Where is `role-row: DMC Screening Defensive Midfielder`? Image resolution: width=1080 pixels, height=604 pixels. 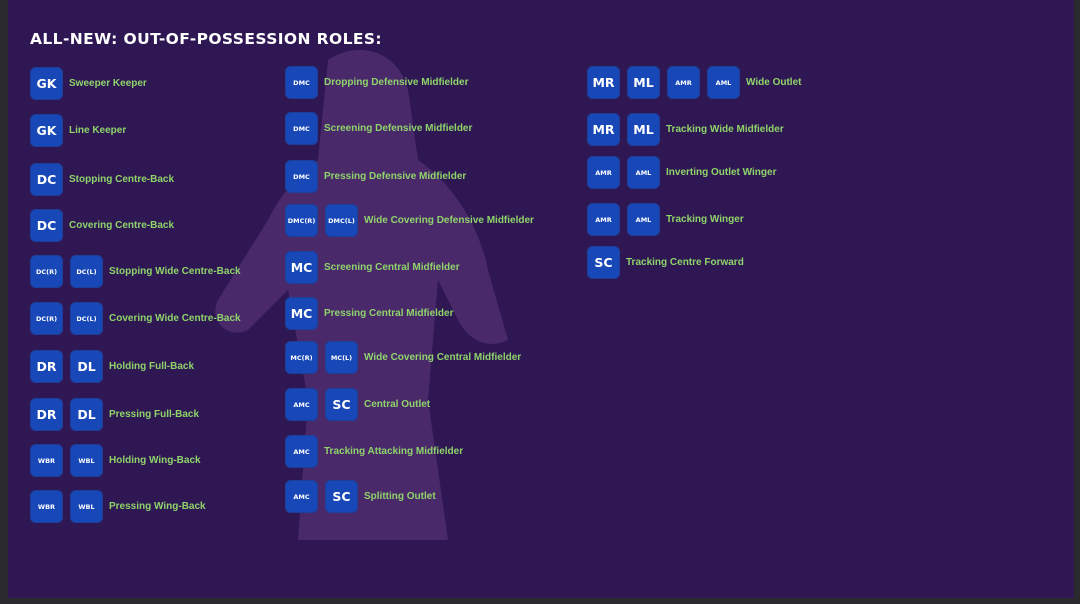
role-row: DMC Screening Defensive Midfielder is located at coordinates (378, 128).